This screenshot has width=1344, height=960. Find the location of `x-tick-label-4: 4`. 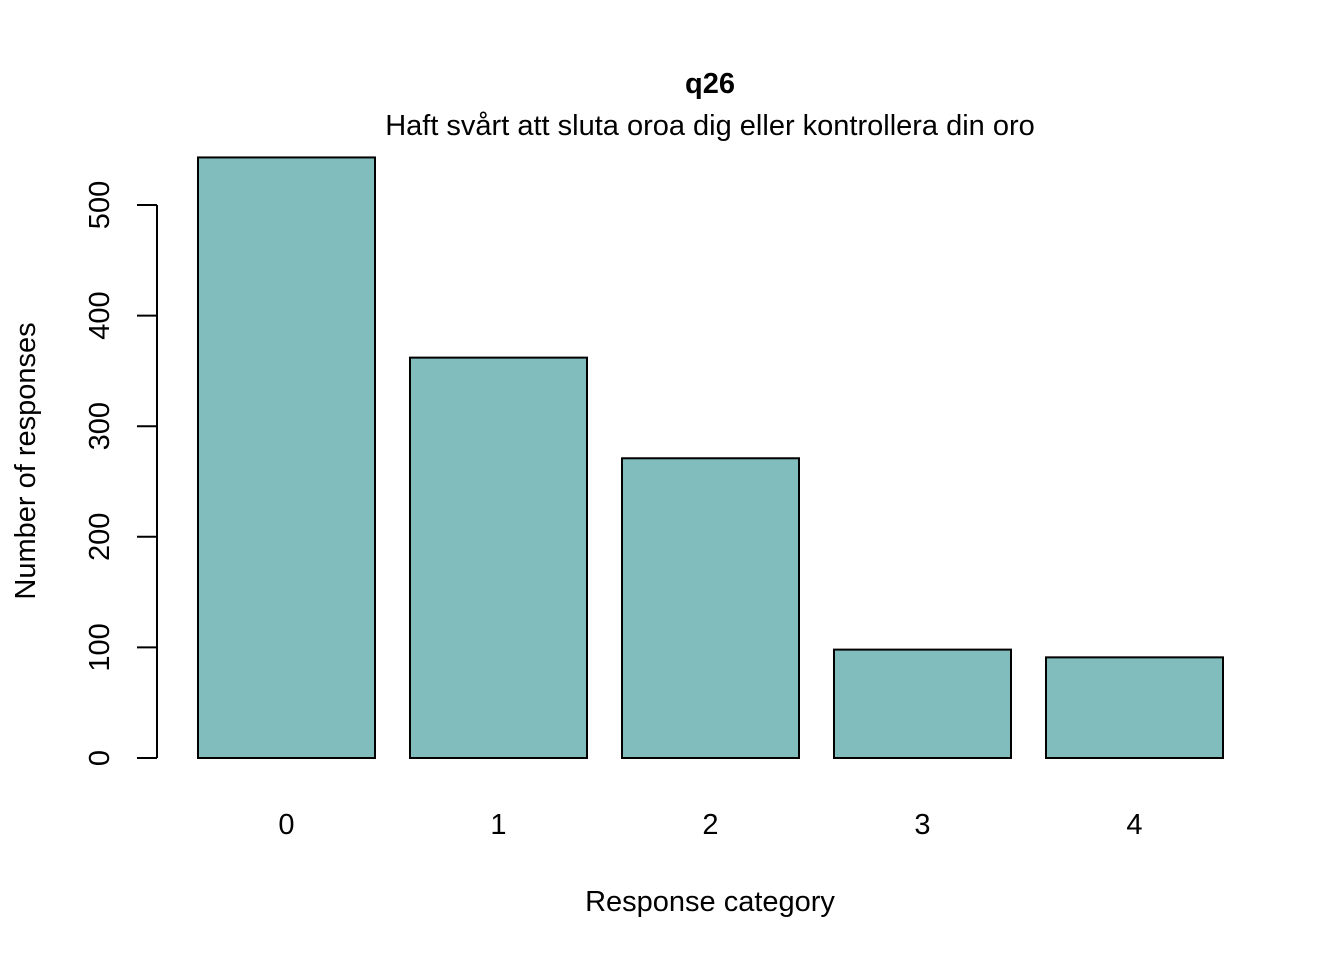

x-tick-label-4: 4 is located at coordinates (1134, 825).